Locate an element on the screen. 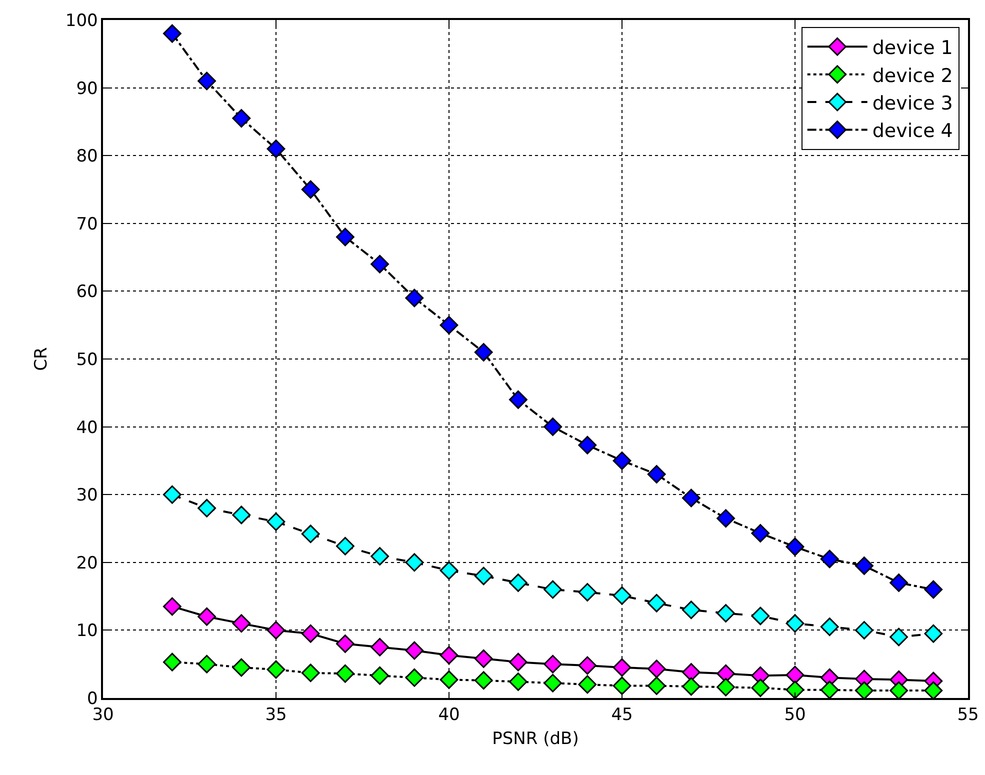 The width and height of the screenshot is (985, 775). y-tick-label: 50 is located at coordinates (87, 360).